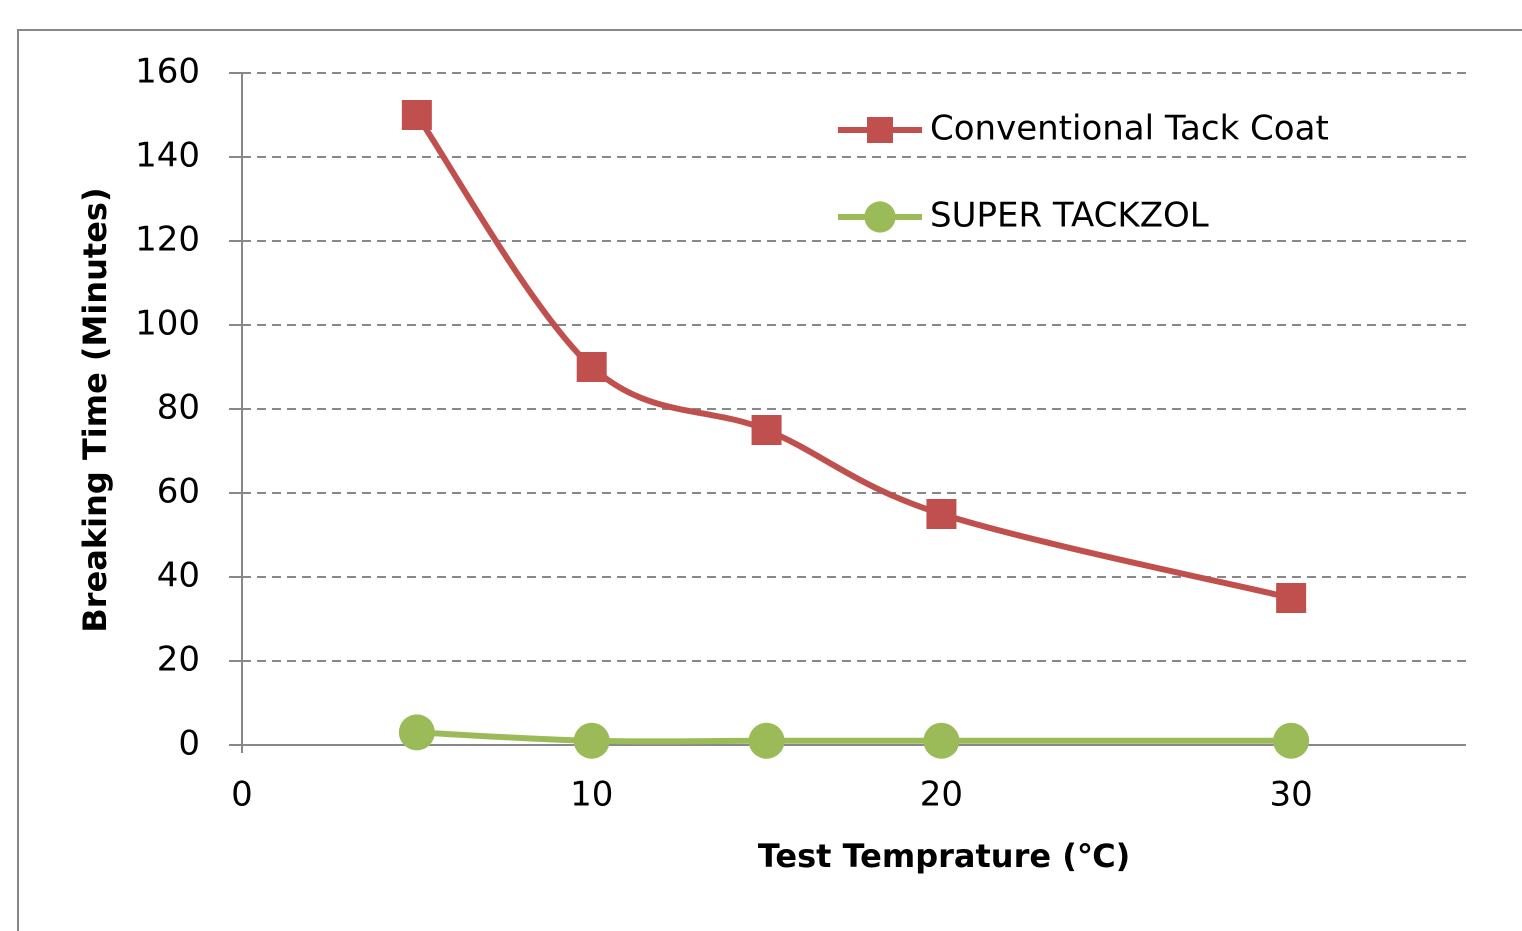 The height and width of the screenshot is (931, 1522). Describe the element at coordinates (167, 72) in the screenshot. I see `y-tick-label: 160` at that location.